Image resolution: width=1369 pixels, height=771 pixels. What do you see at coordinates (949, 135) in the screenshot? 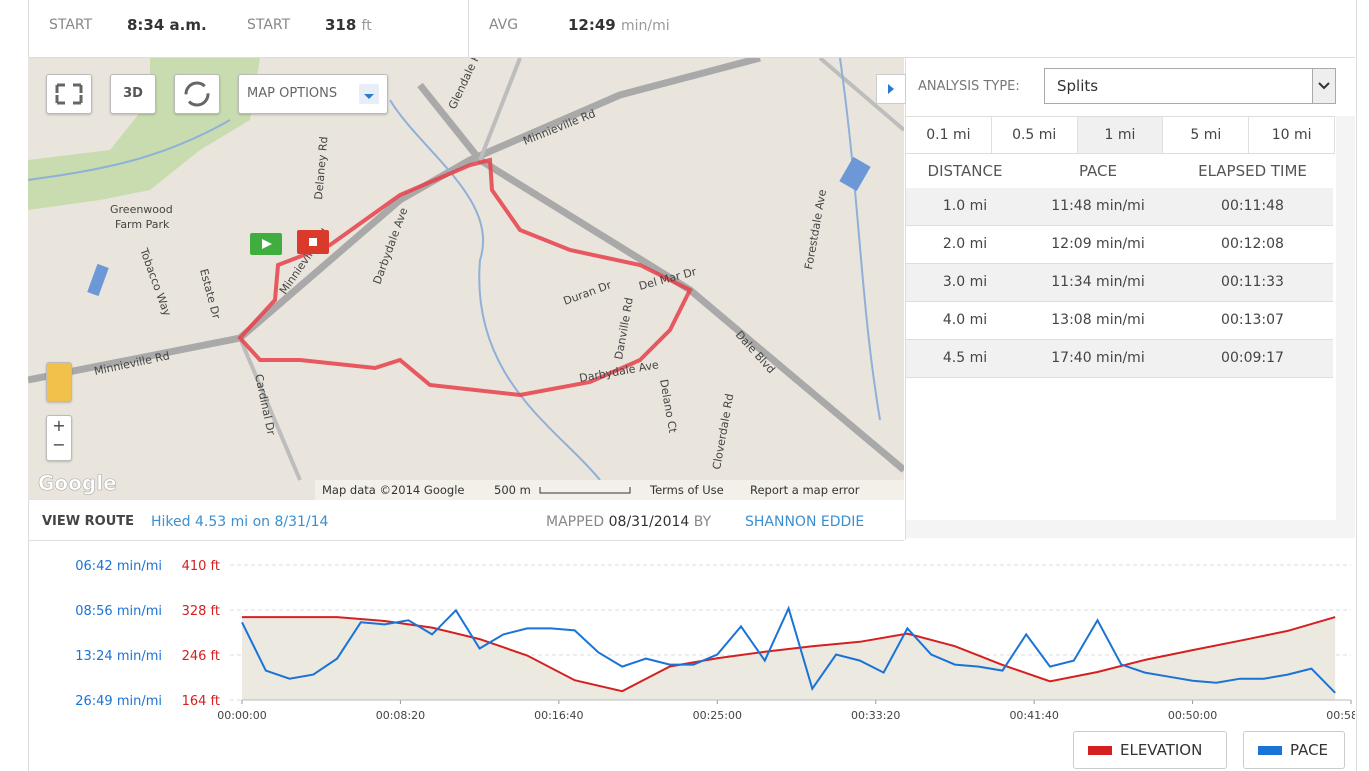
I see `tab: 0.1 mi` at bounding box center [949, 135].